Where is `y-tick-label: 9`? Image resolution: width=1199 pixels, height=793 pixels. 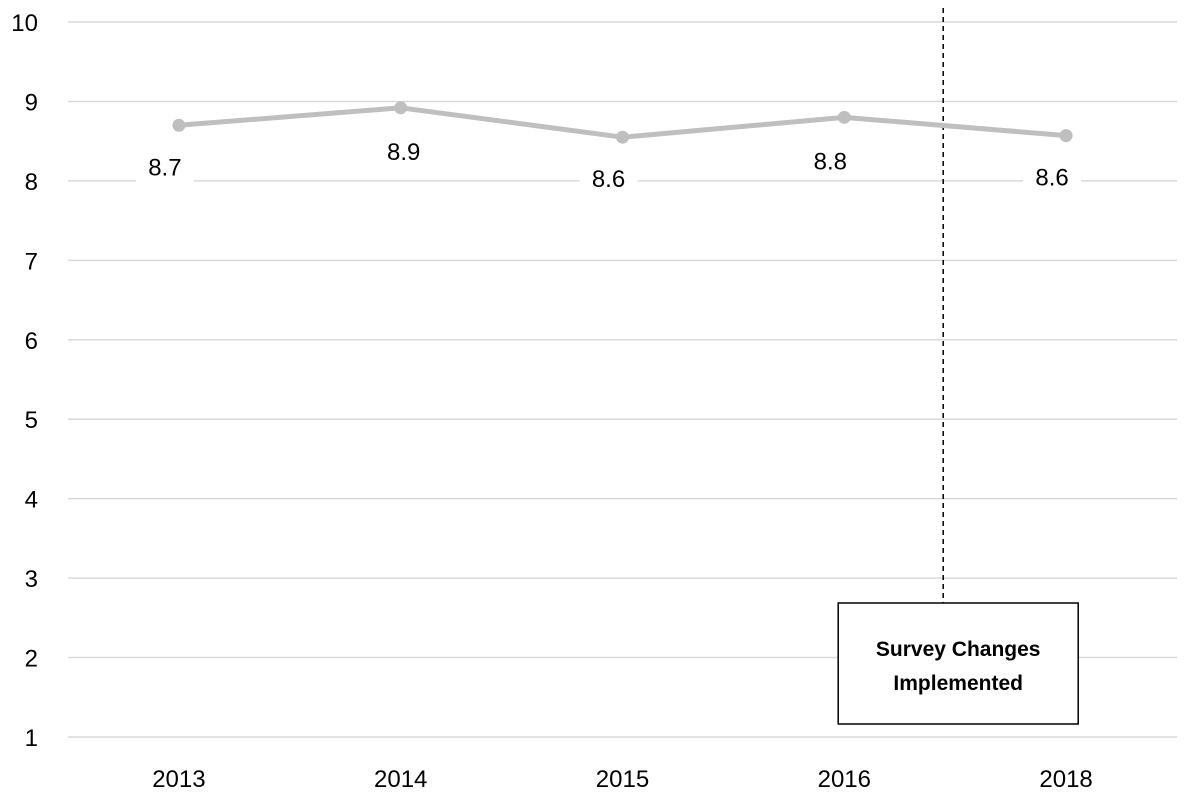 y-tick-label: 9 is located at coordinates (31, 102).